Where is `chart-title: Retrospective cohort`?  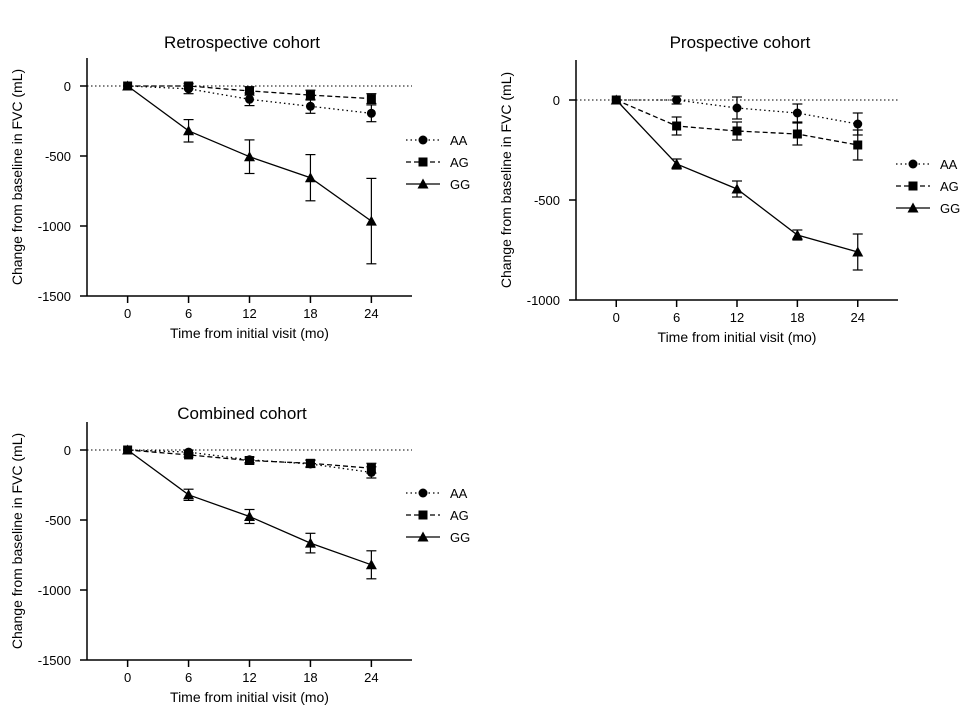 chart-title: Retrospective cohort is located at coordinates (242, 42).